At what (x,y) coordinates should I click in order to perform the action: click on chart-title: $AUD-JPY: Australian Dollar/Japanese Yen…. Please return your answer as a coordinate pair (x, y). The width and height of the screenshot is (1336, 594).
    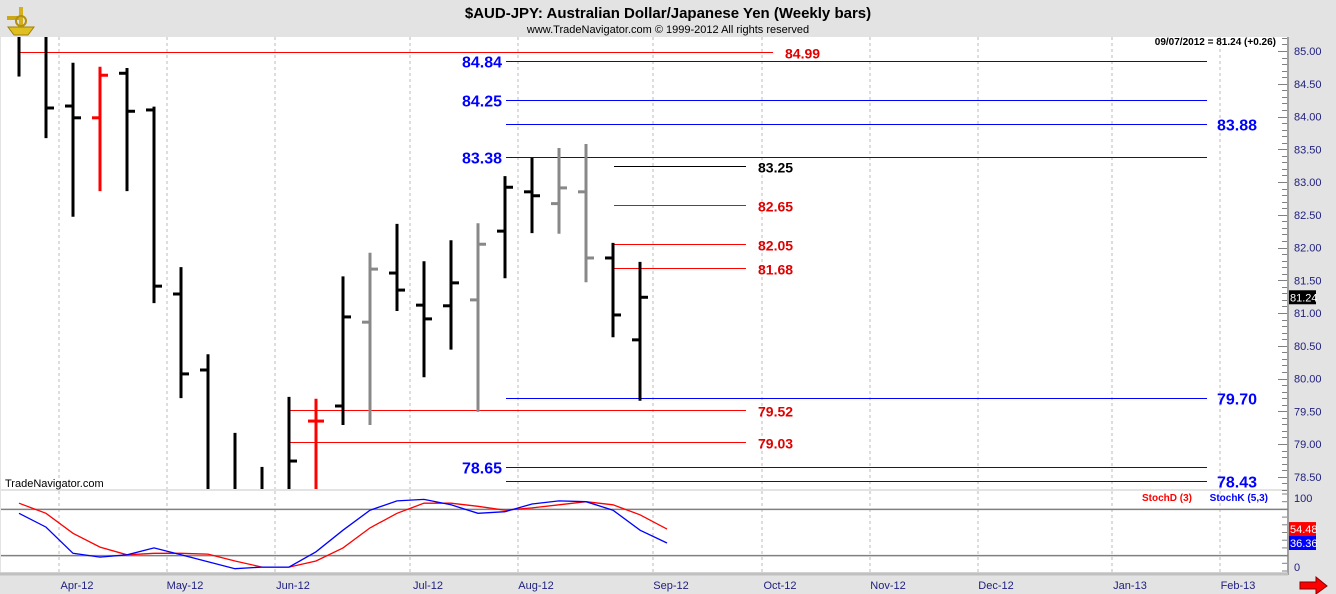
    Looking at the image, I should click on (668, 13).